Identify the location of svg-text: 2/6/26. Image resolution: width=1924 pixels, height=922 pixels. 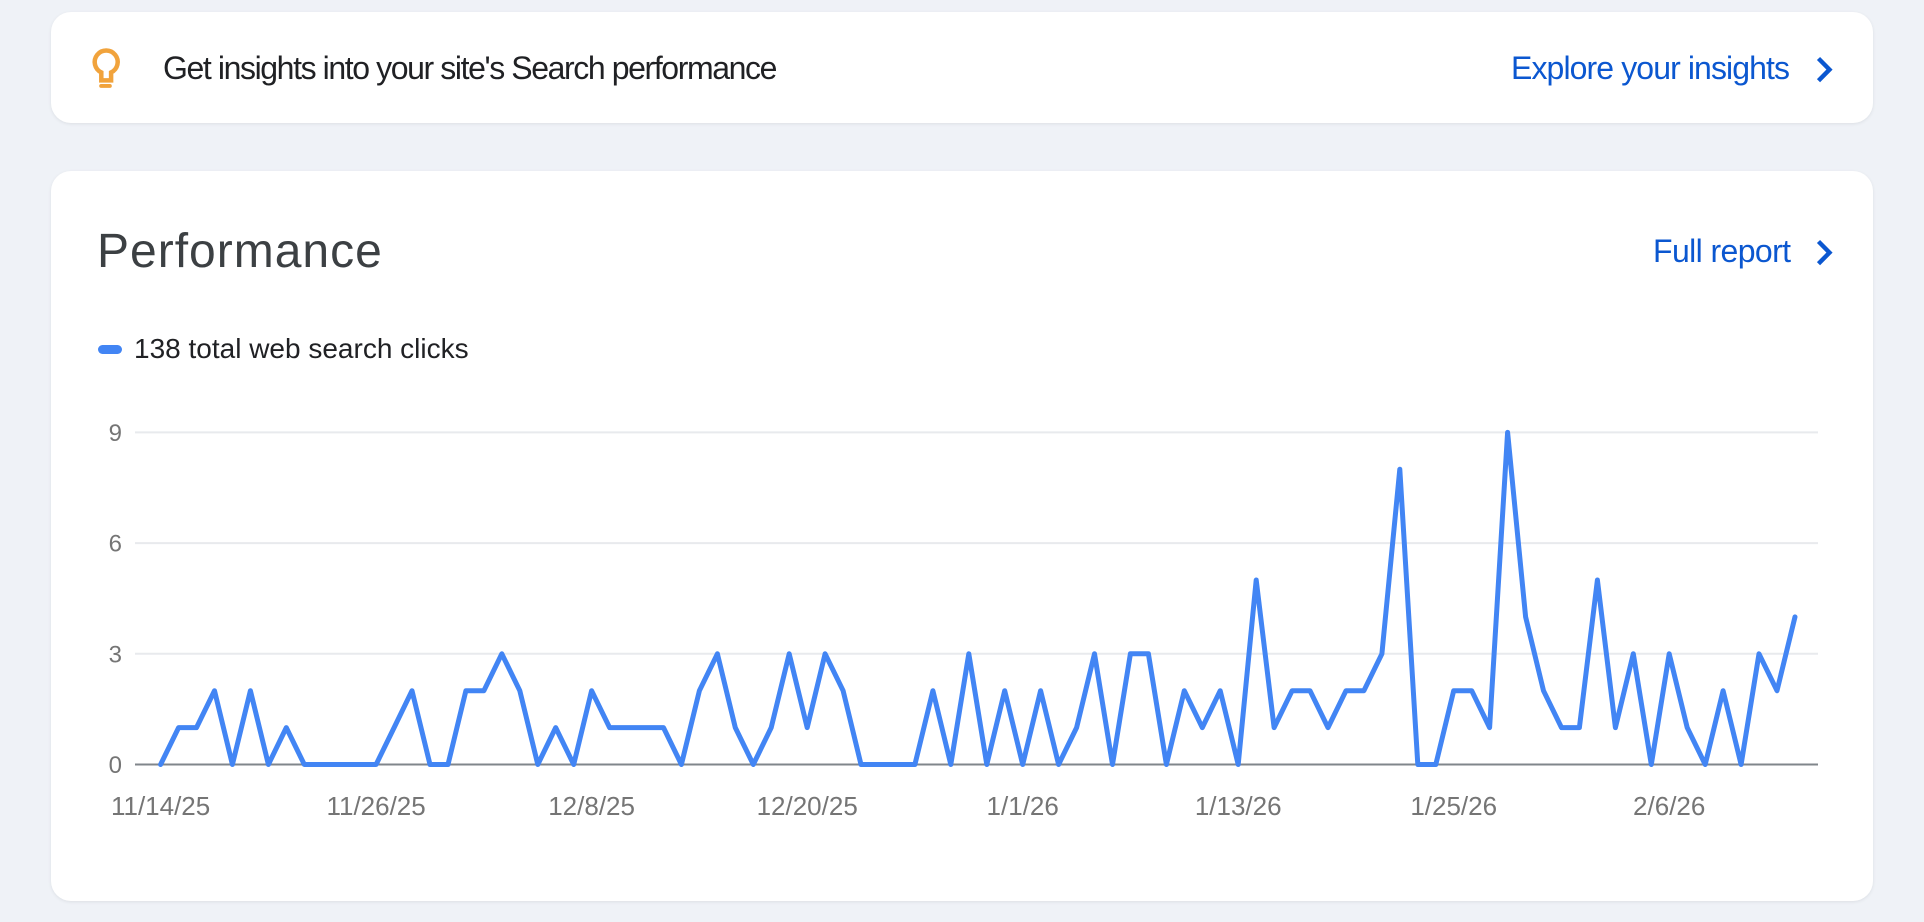
(1669, 806).